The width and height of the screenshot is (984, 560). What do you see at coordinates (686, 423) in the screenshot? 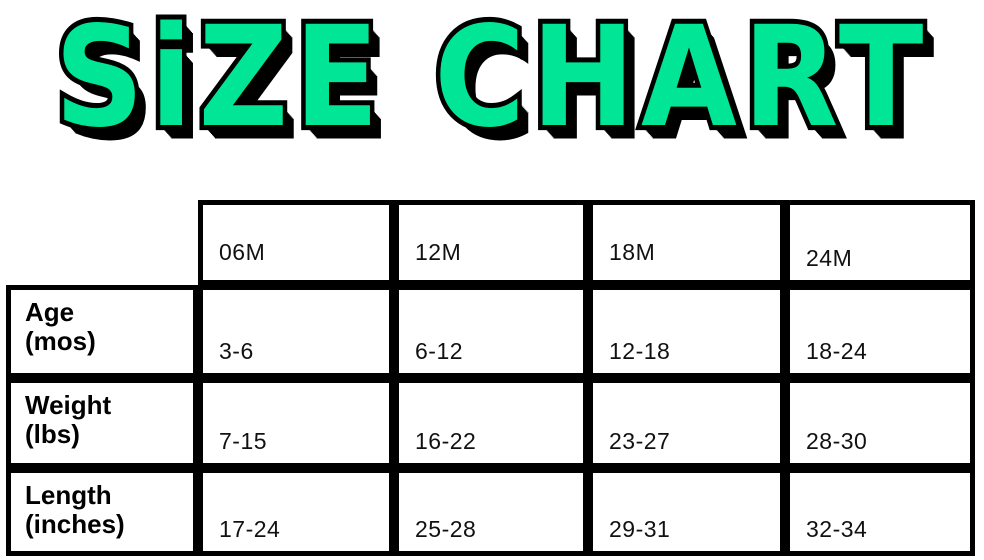
I see `table-cell: 23-27` at bounding box center [686, 423].